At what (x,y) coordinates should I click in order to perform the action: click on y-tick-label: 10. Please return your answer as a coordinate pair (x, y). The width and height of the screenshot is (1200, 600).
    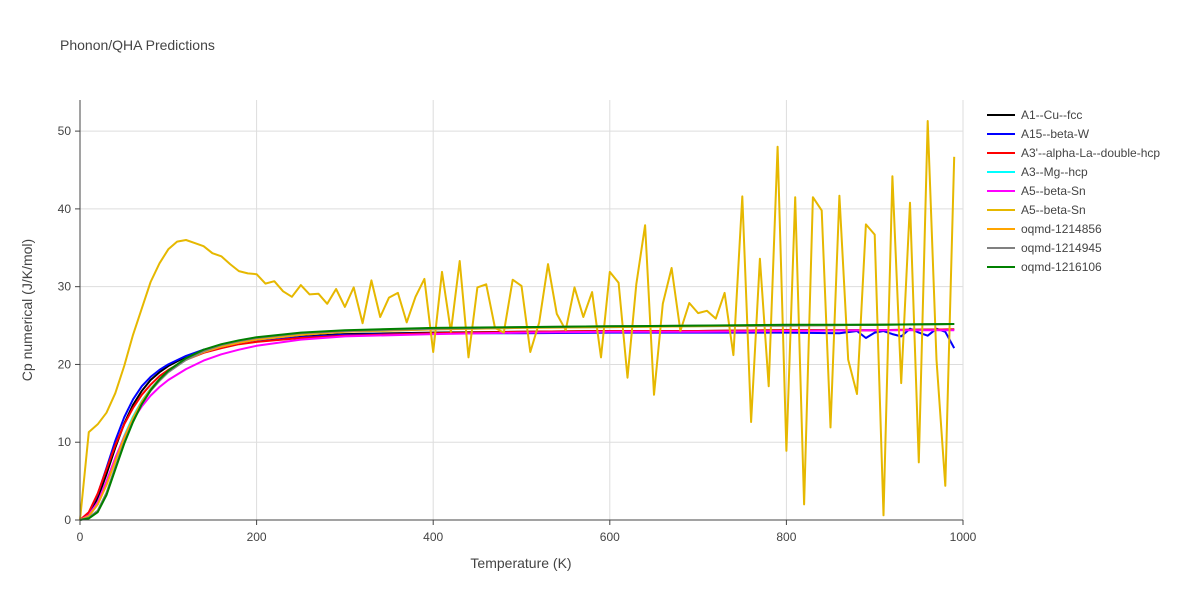
    Looking at the image, I should click on (65, 442).